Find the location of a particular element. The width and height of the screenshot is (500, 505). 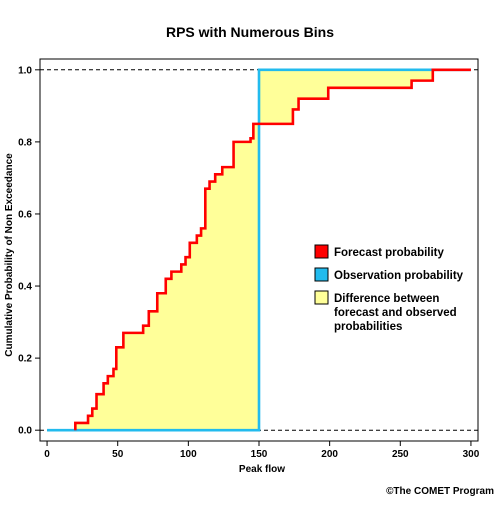

copyright-text: ©The COMET Program is located at coordinates (440, 491).